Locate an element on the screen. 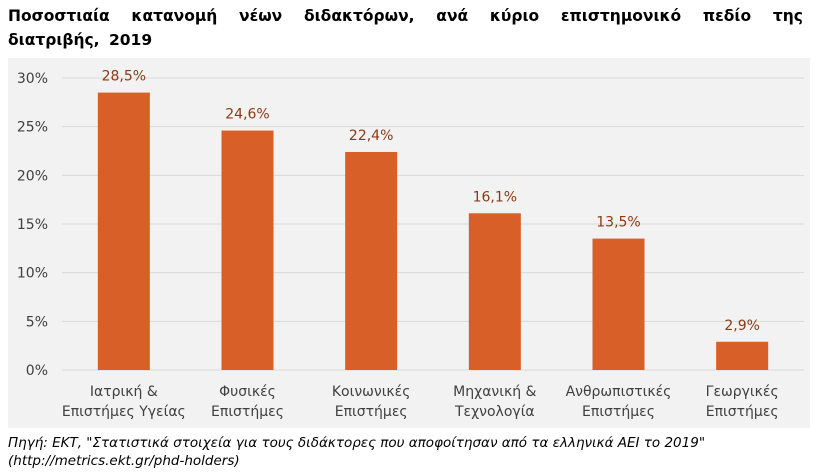 Image resolution: width=817 pixels, height=475 pixels. x-tick-label: Ανθρωπιστικές is located at coordinates (619, 392).